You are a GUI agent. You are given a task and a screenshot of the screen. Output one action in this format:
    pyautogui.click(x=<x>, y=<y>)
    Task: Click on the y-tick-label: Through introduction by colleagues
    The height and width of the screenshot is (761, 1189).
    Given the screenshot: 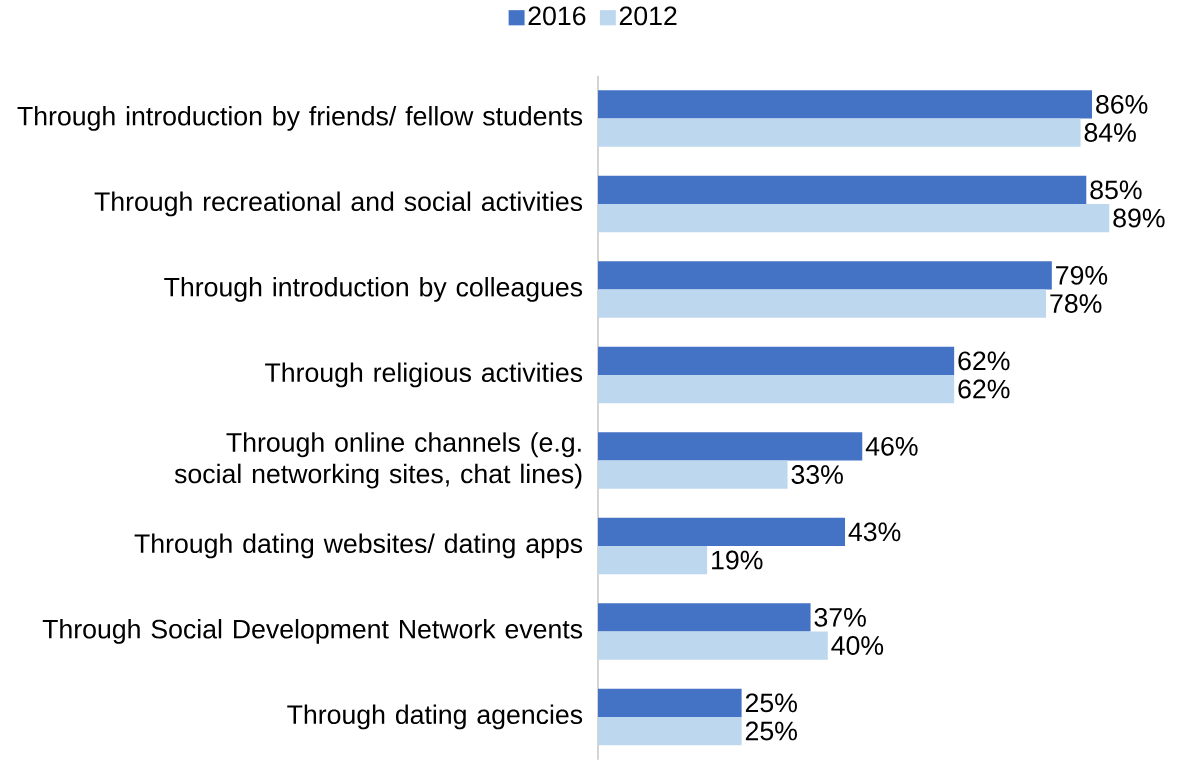 What is the action you would take?
    pyautogui.click(x=373, y=289)
    